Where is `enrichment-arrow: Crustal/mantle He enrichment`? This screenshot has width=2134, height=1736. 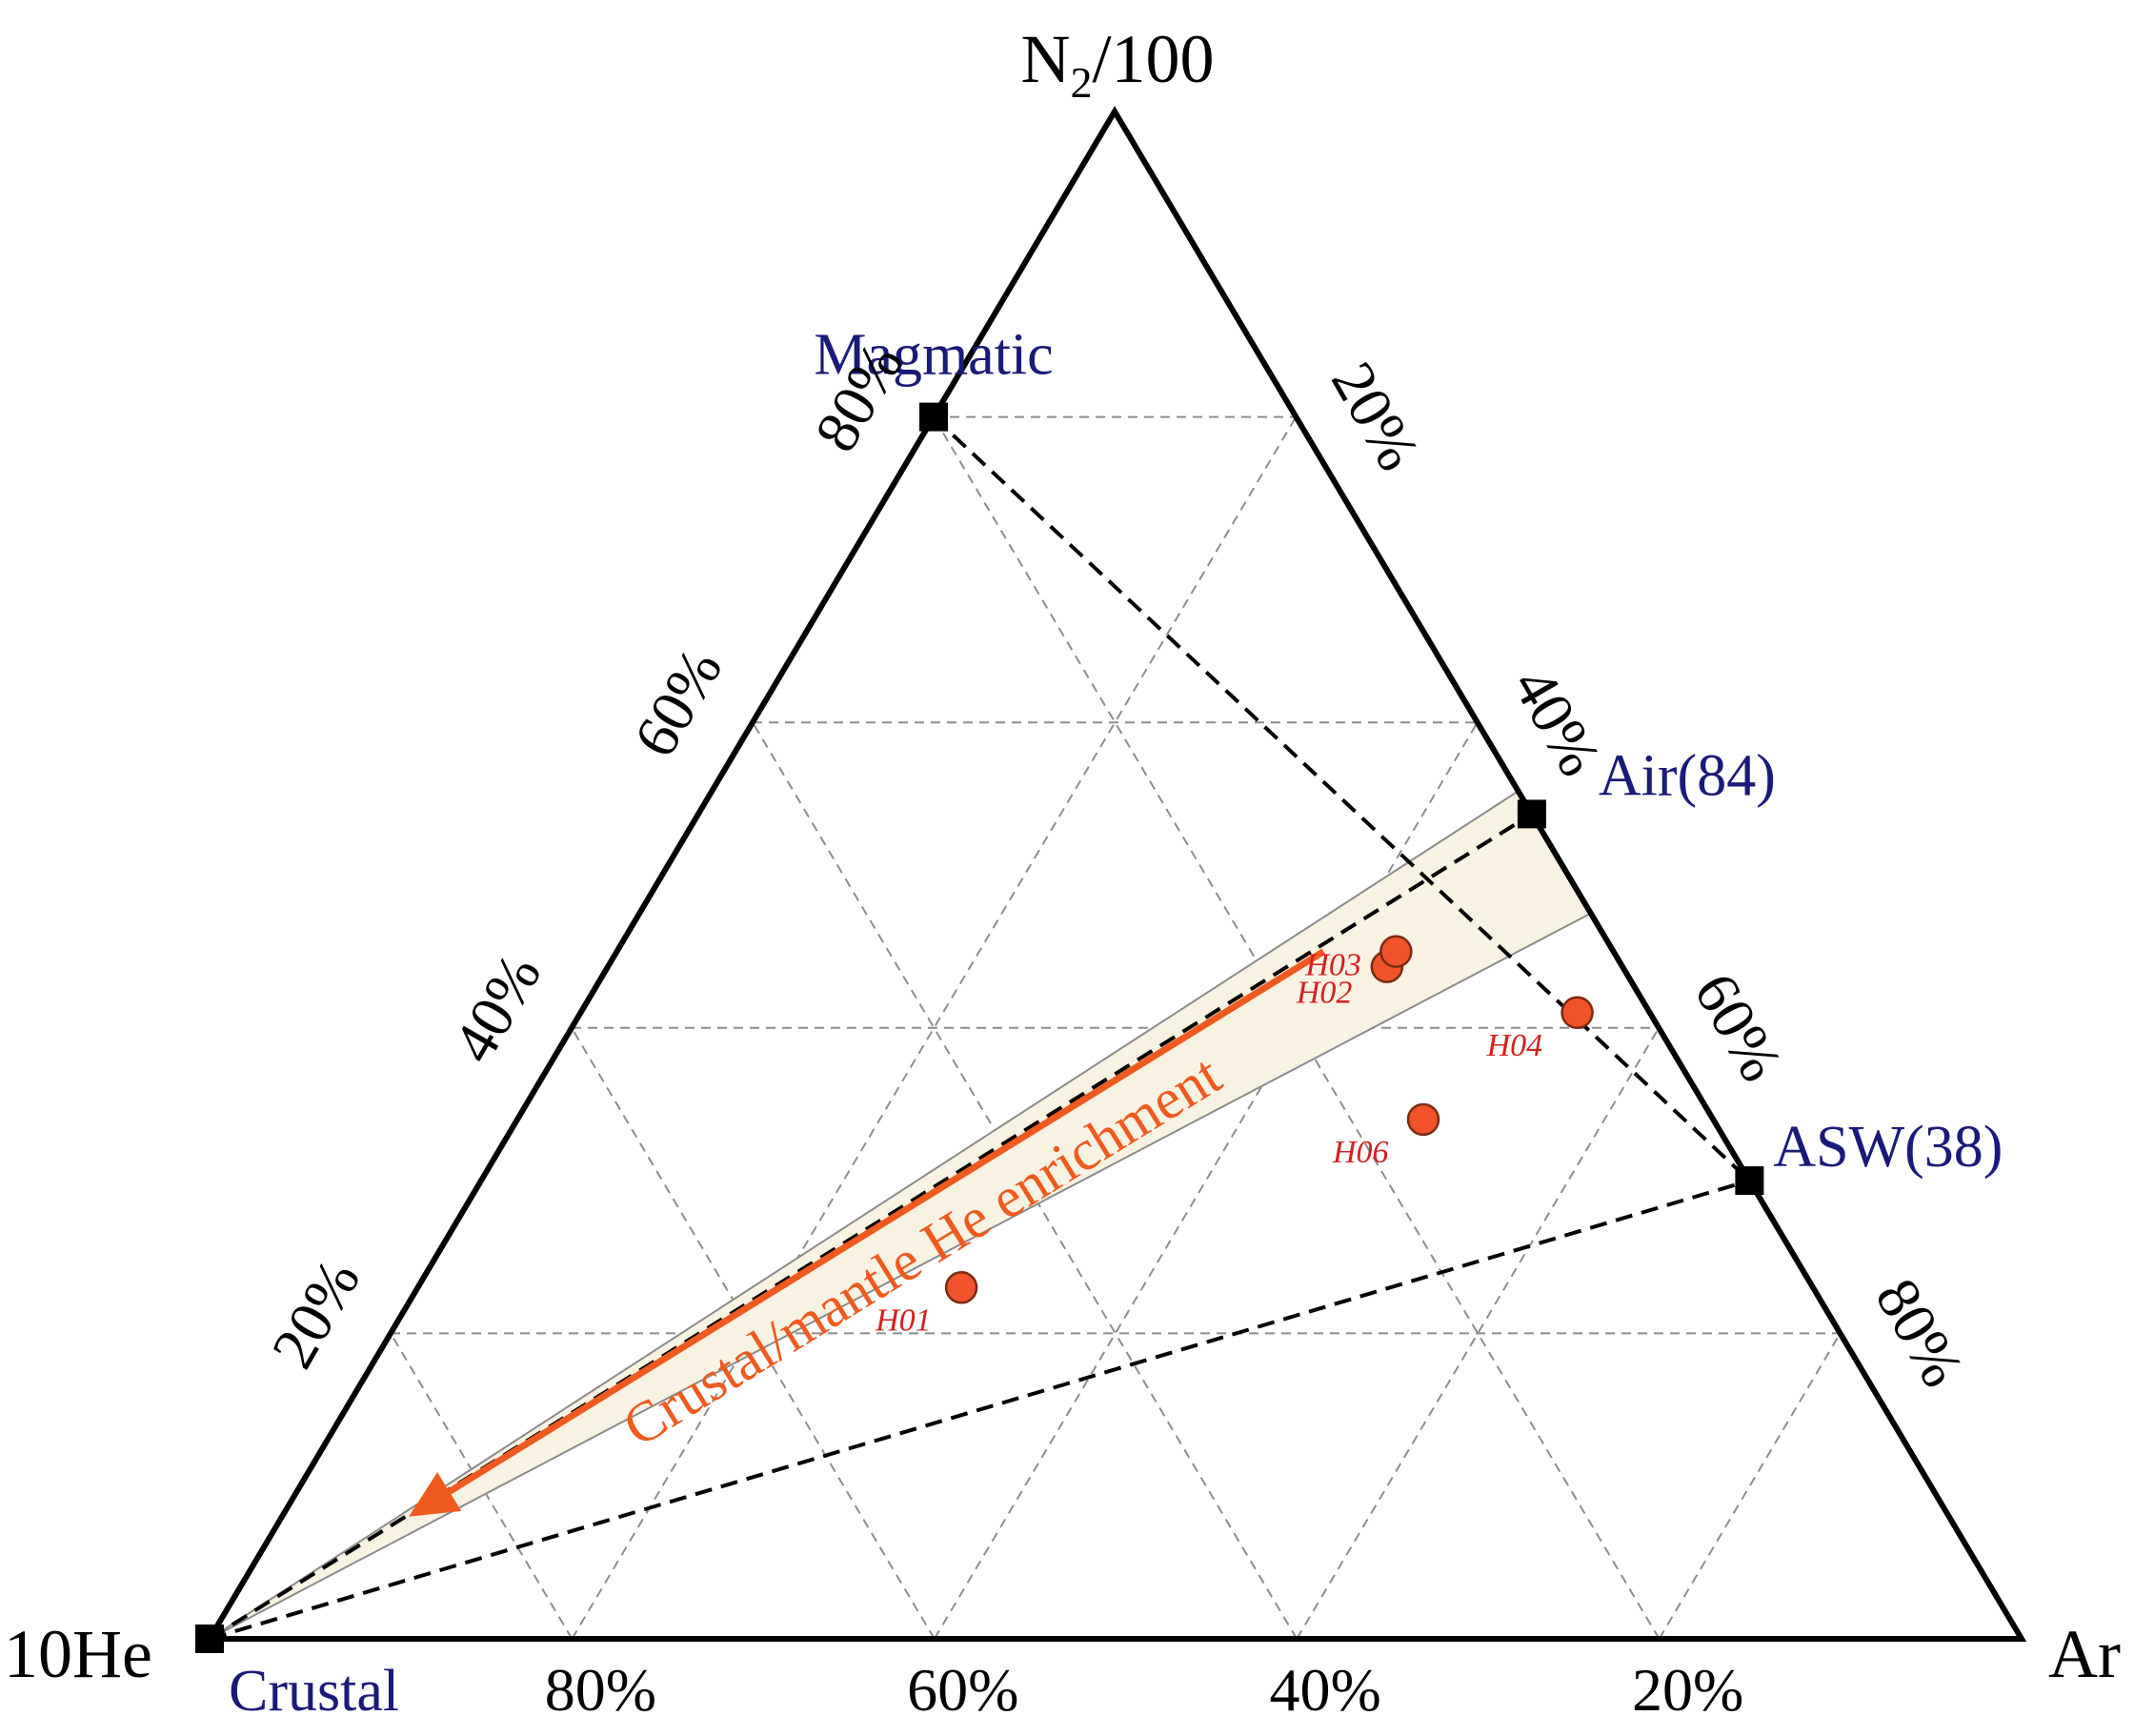
enrichment-arrow: Crustal/mantle He enrichment is located at coordinates (867, 1232).